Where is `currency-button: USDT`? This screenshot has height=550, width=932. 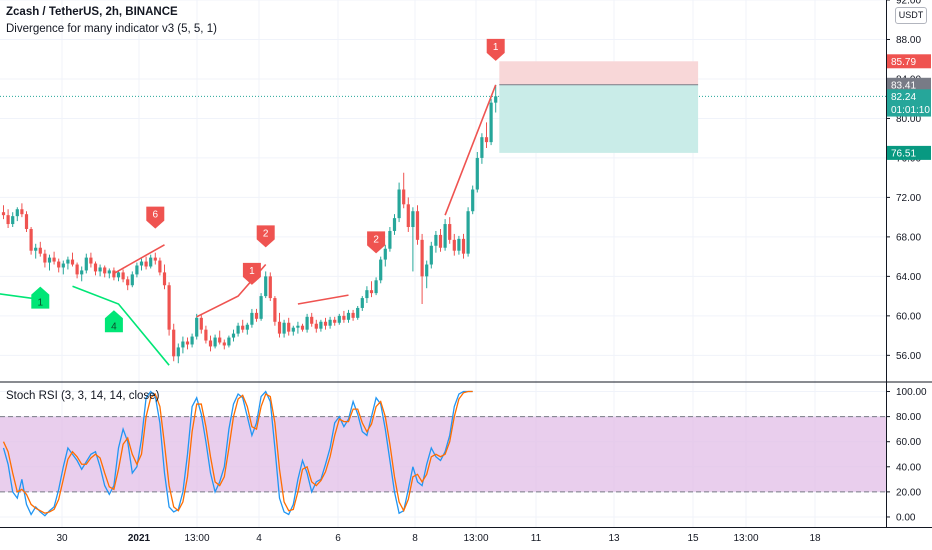
currency-button: USDT is located at coordinates (911, 15).